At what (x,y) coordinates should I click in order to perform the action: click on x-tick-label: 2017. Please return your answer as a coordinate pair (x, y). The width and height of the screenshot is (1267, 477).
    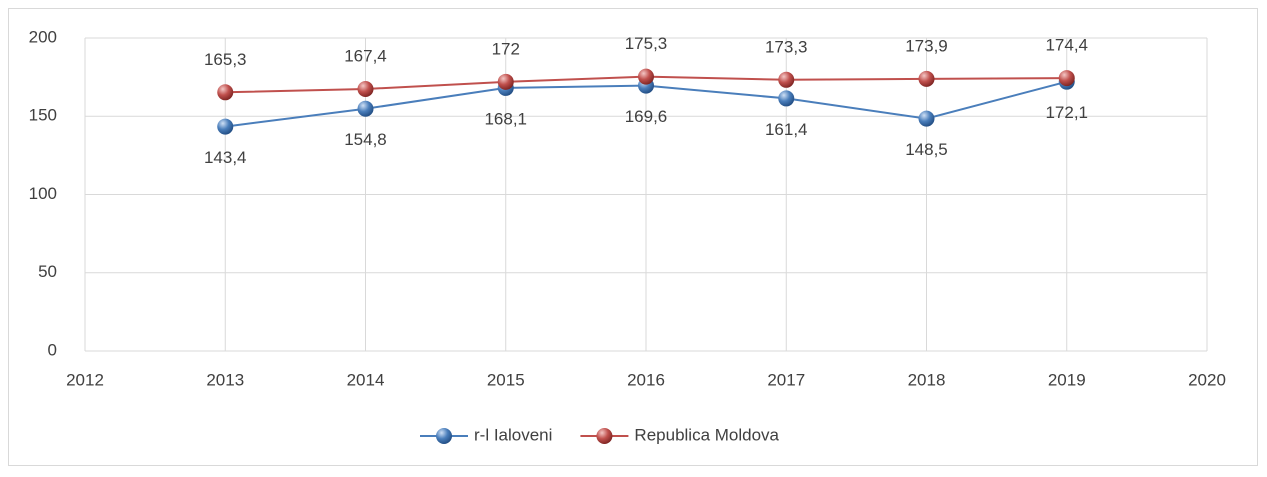
    Looking at the image, I should click on (786, 379).